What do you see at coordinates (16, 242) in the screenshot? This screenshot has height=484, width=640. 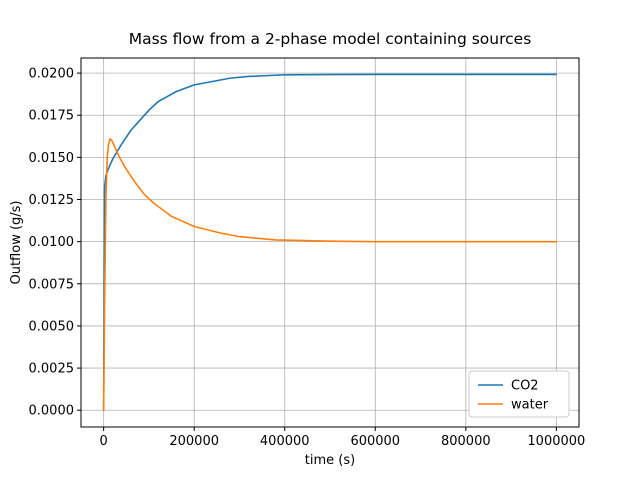 I see `y-axis-label: Outflow (g/s)` at bounding box center [16, 242].